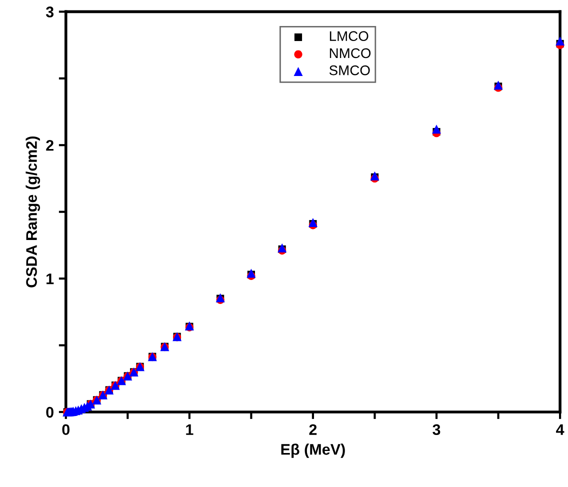 This screenshot has height=487, width=568. I want to click on x-axis-title: Eβ (MeV), so click(313, 451).